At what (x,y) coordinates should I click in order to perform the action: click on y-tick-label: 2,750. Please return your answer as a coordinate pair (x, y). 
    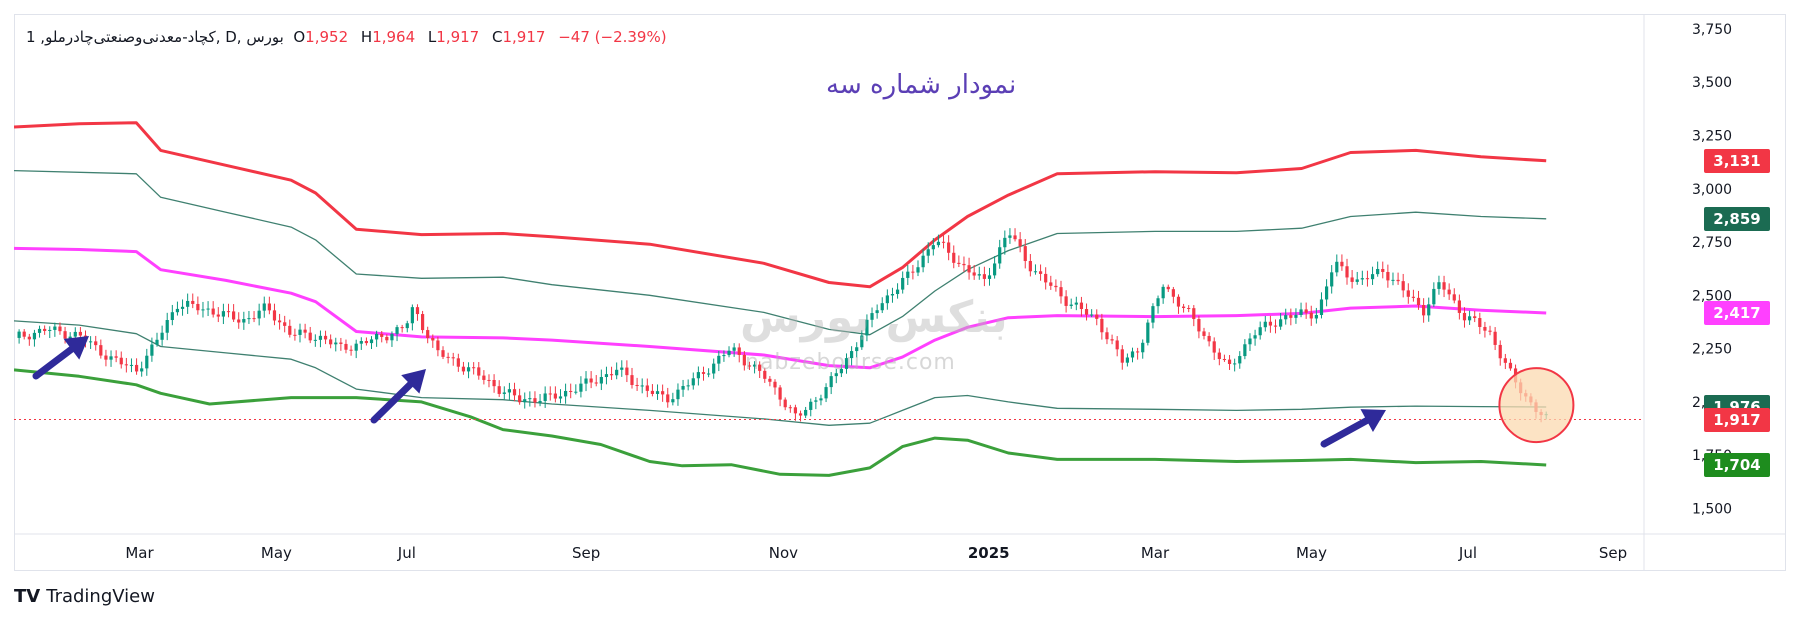
    Looking at the image, I should click on (1712, 243).